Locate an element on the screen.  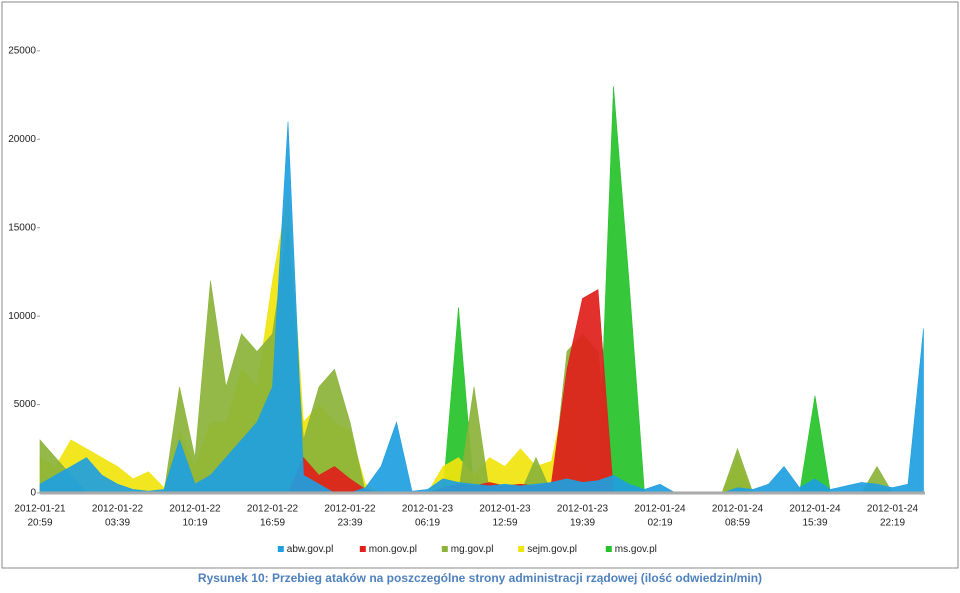
y-tick-label: 15000 is located at coordinates (22, 227).